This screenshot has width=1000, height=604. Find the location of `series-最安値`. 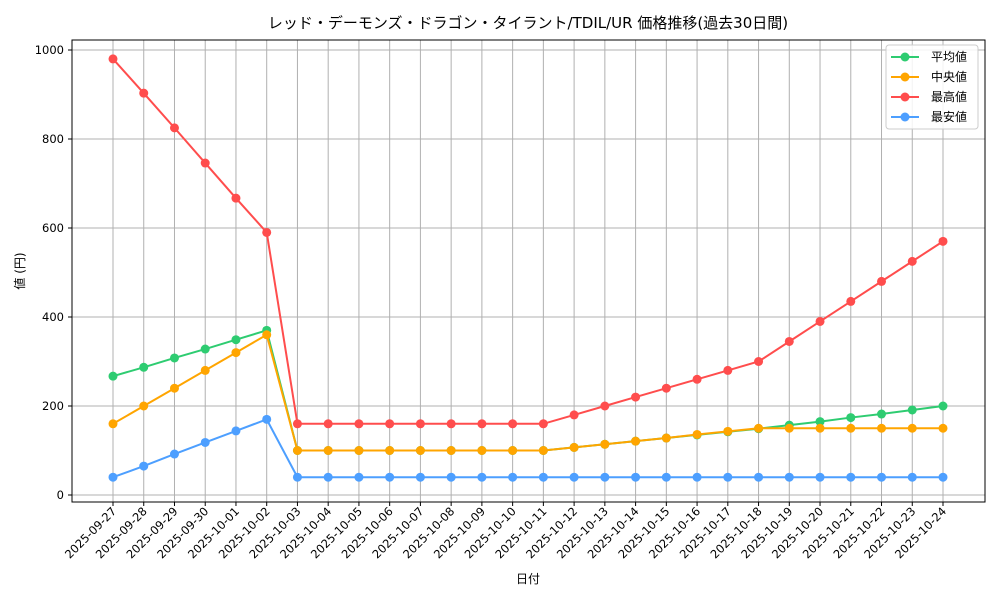

series-最安値 is located at coordinates (528, 448).